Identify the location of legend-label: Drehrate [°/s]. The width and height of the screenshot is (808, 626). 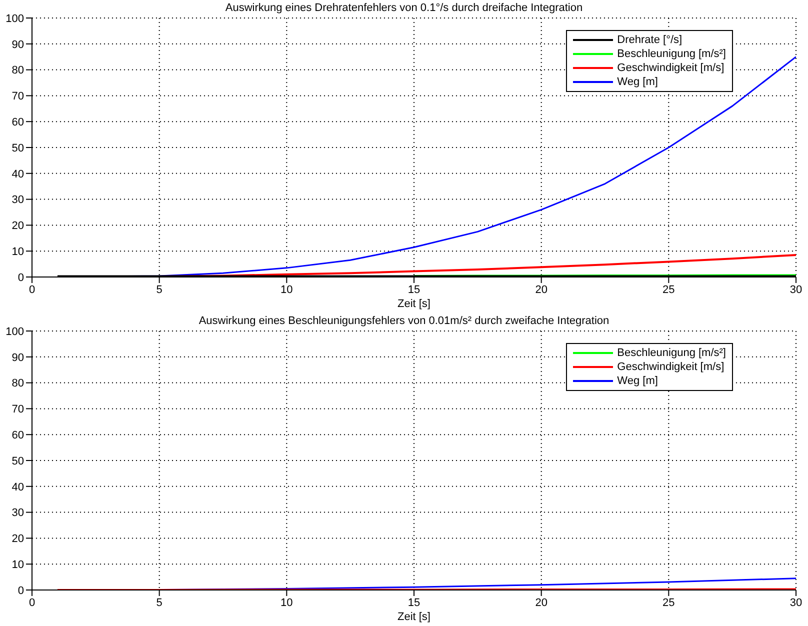
(649, 40).